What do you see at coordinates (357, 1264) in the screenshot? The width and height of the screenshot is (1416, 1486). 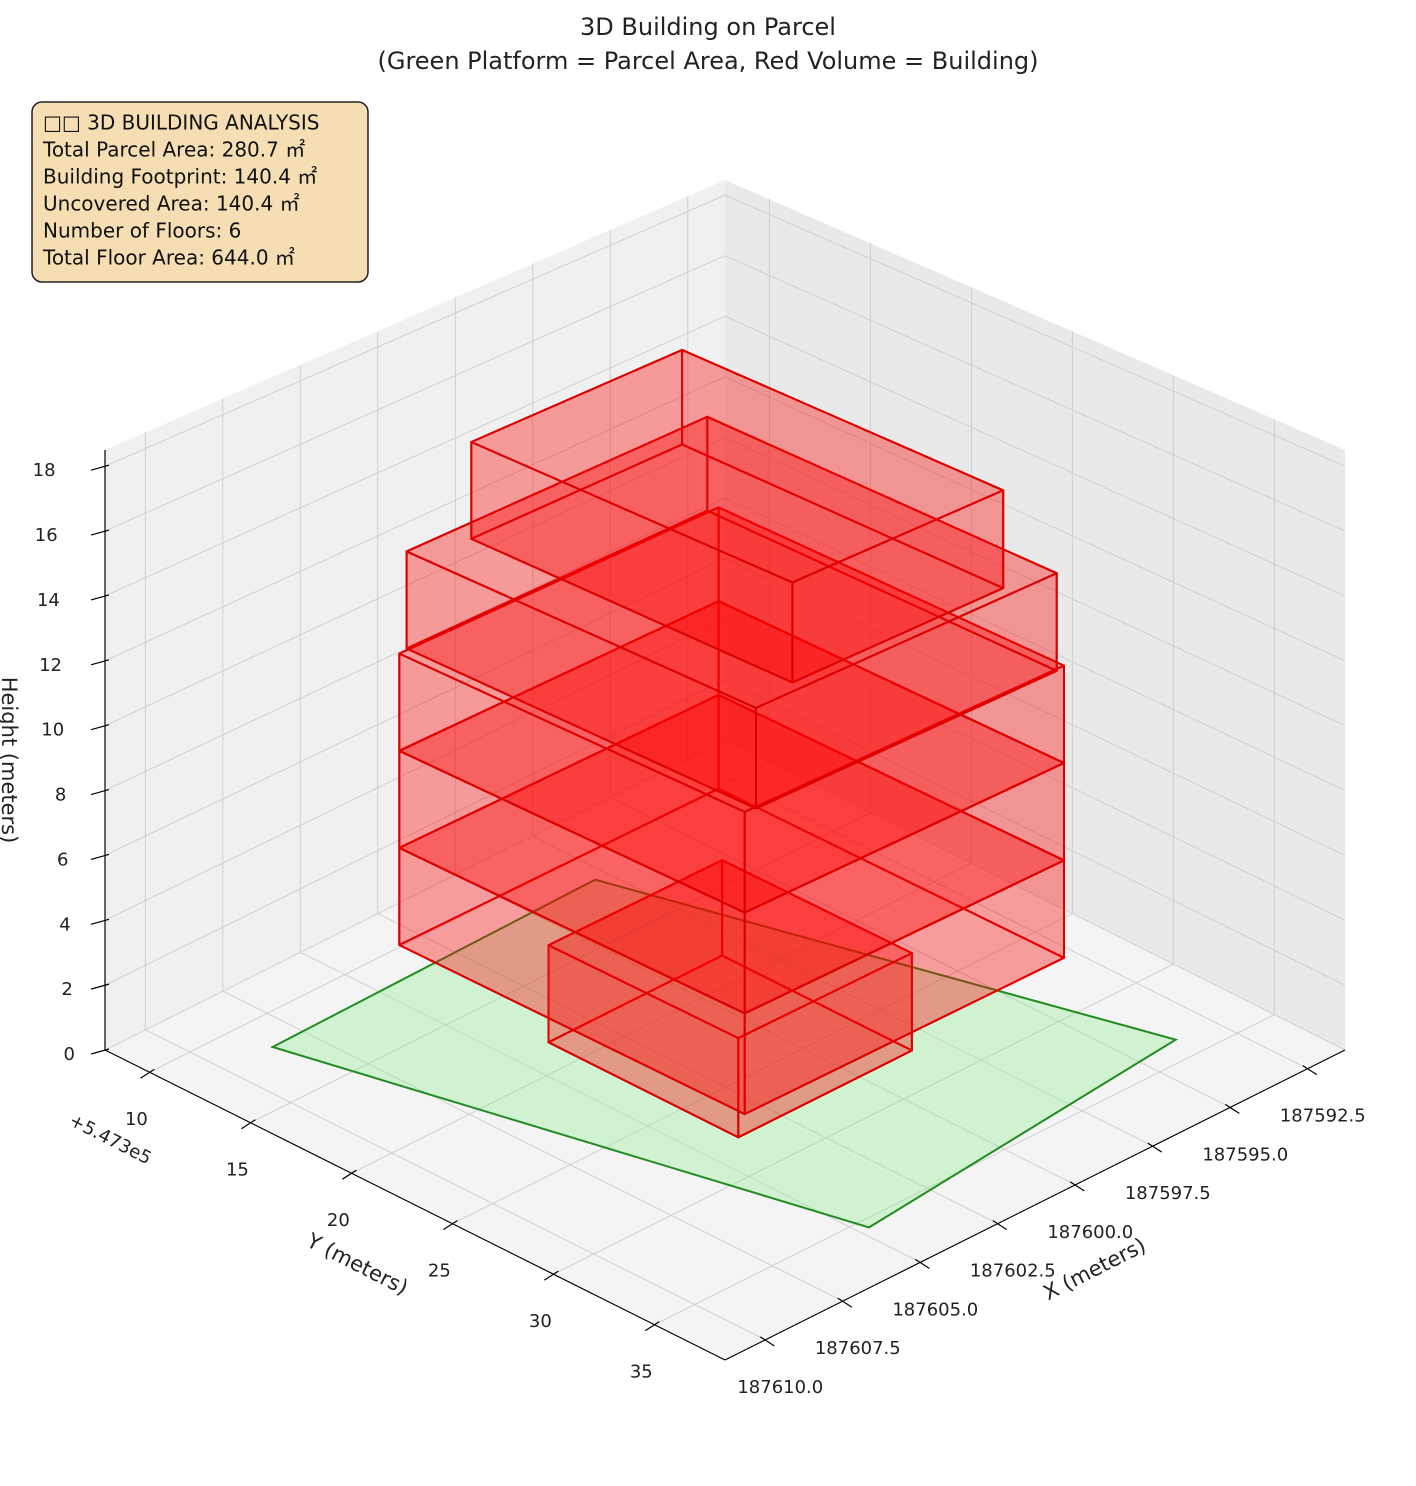 I see `y-axis-label: Y (meters)` at bounding box center [357, 1264].